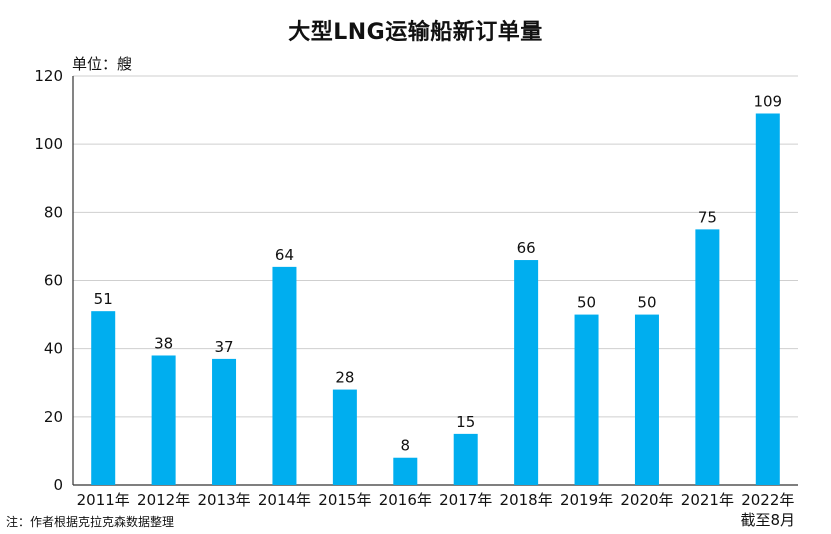 The width and height of the screenshot is (831, 534). Describe the element at coordinates (526, 248) in the screenshot. I see `data-label: 66` at that location.